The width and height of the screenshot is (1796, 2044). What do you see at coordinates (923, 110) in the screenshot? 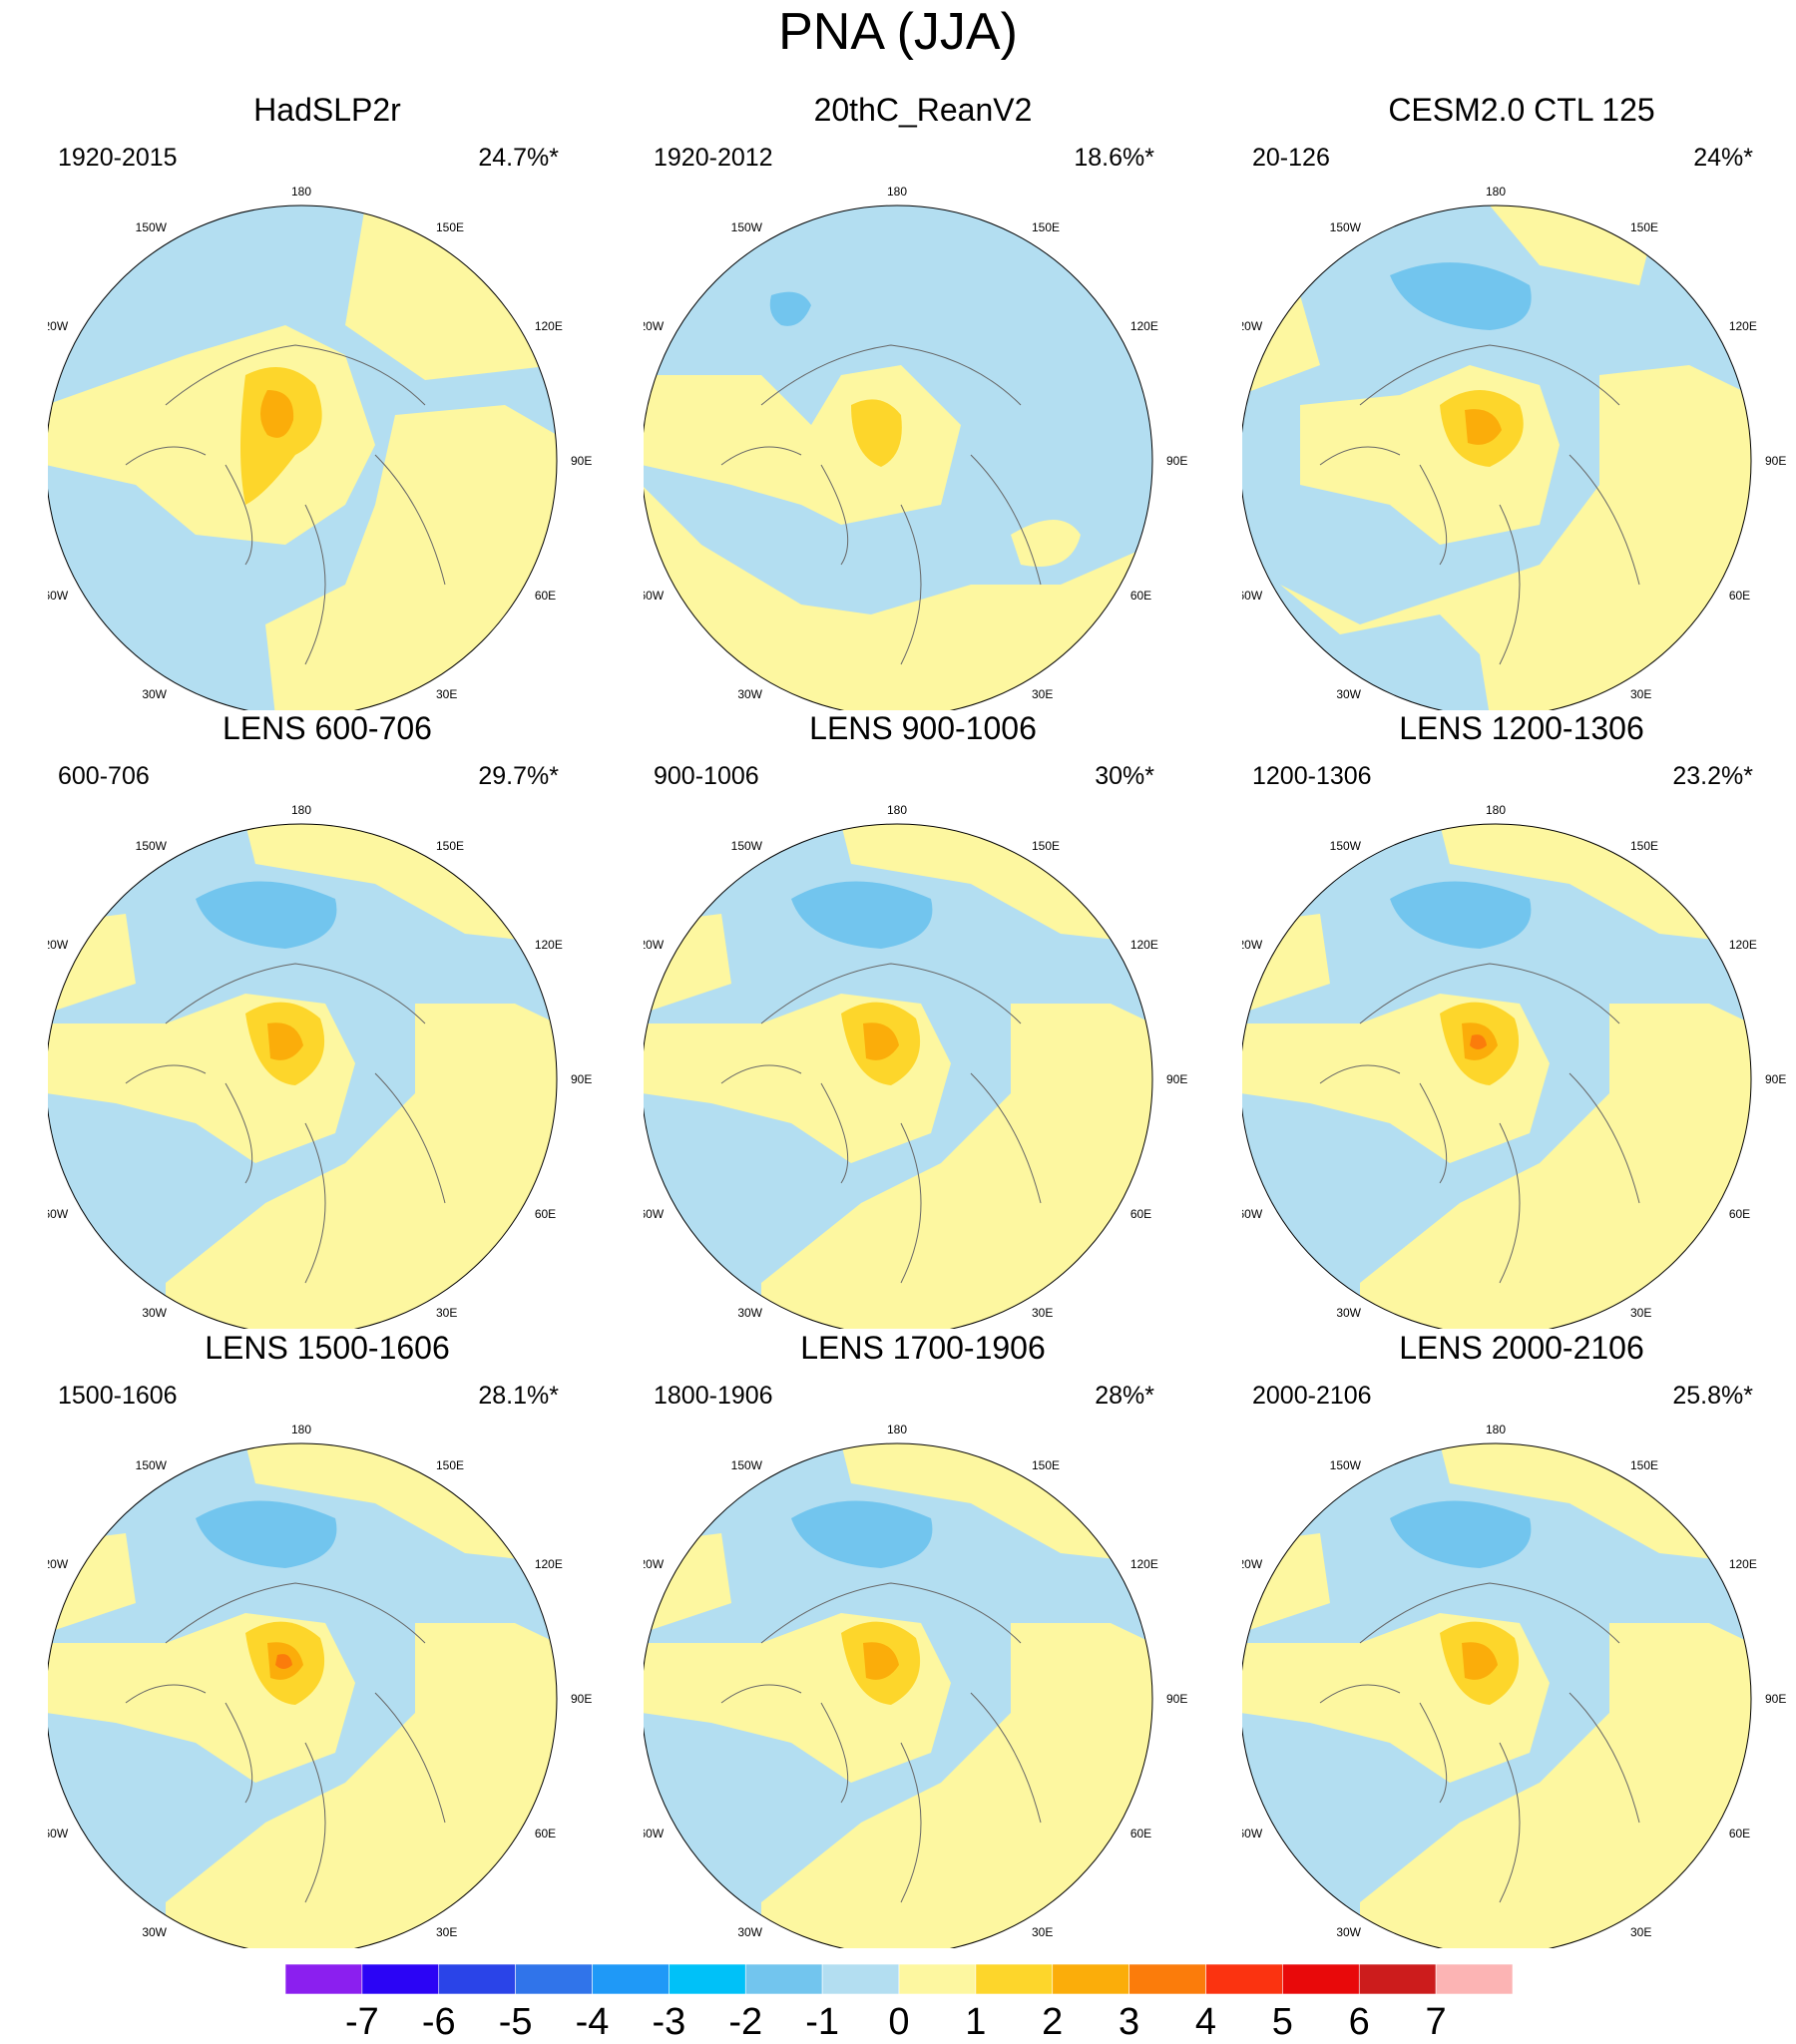
I see `panel-title: 20thC_ReanV2` at bounding box center [923, 110].